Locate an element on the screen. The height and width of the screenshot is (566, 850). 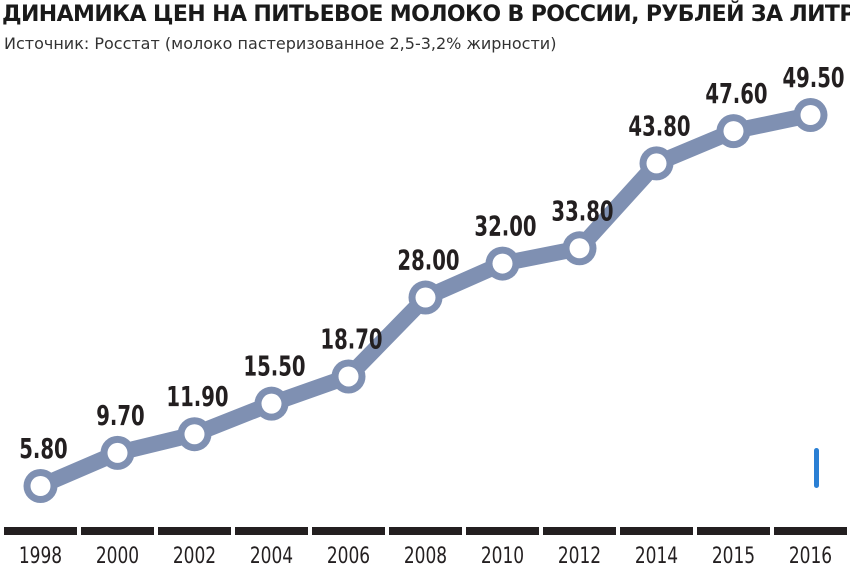
x-tick-label: 2014 is located at coordinates (656, 554).